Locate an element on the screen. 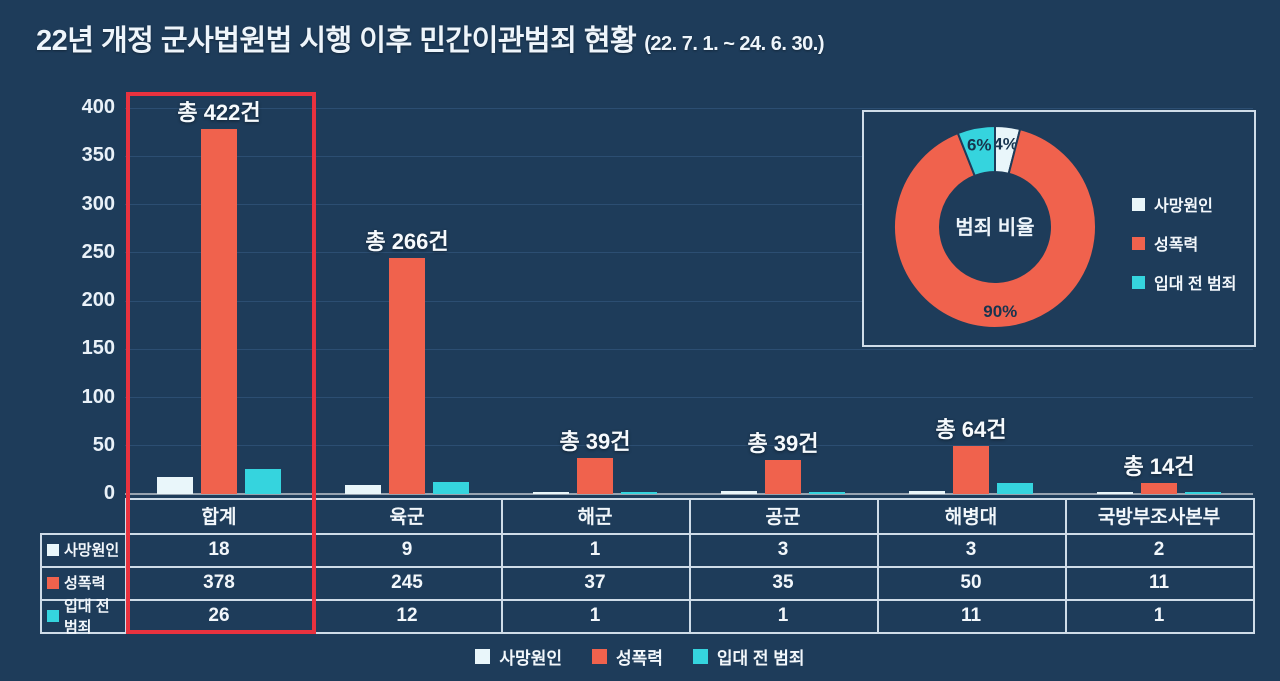 This screenshot has height=681, width=1280. highlight-box is located at coordinates (221, 363).